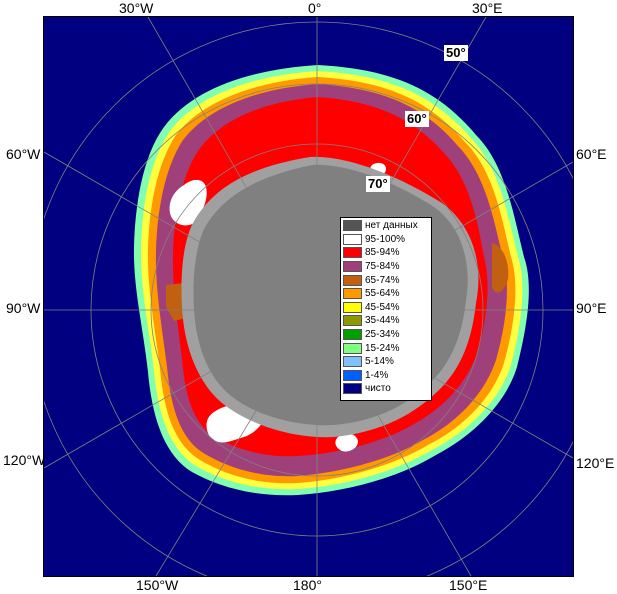  What do you see at coordinates (382, 280) in the screenshot?
I see `legend-label: 65-74%` at bounding box center [382, 280].